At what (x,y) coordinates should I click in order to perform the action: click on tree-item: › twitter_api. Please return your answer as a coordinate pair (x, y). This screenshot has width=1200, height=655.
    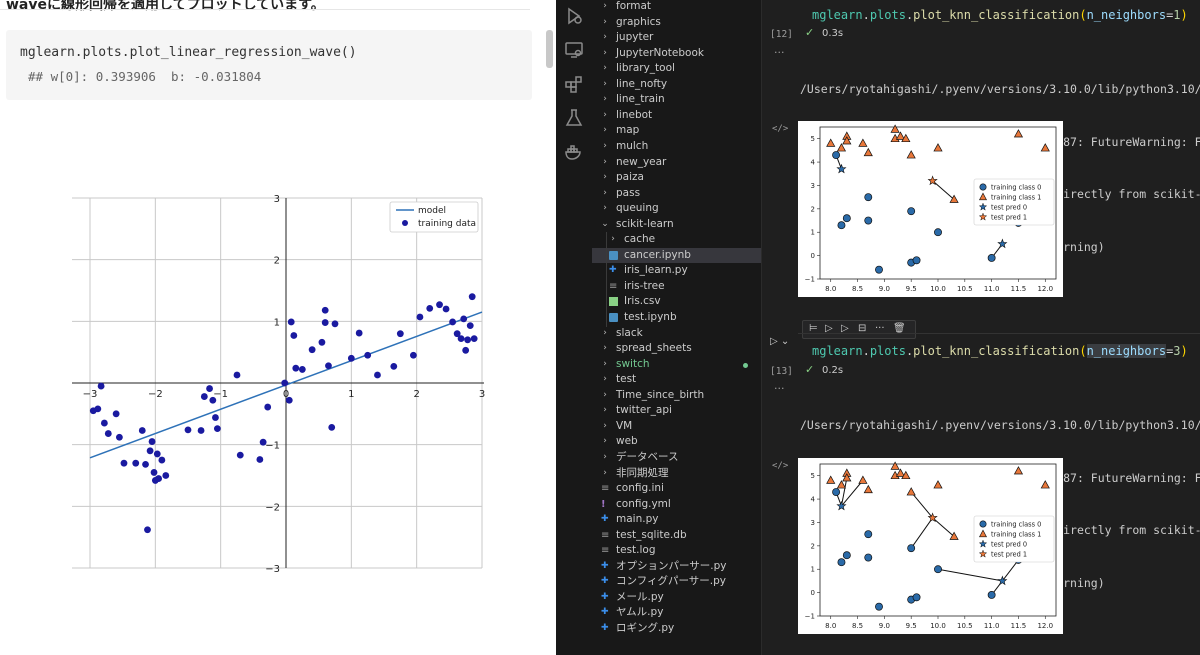
    Looking at the image, I should click on (676, 411).